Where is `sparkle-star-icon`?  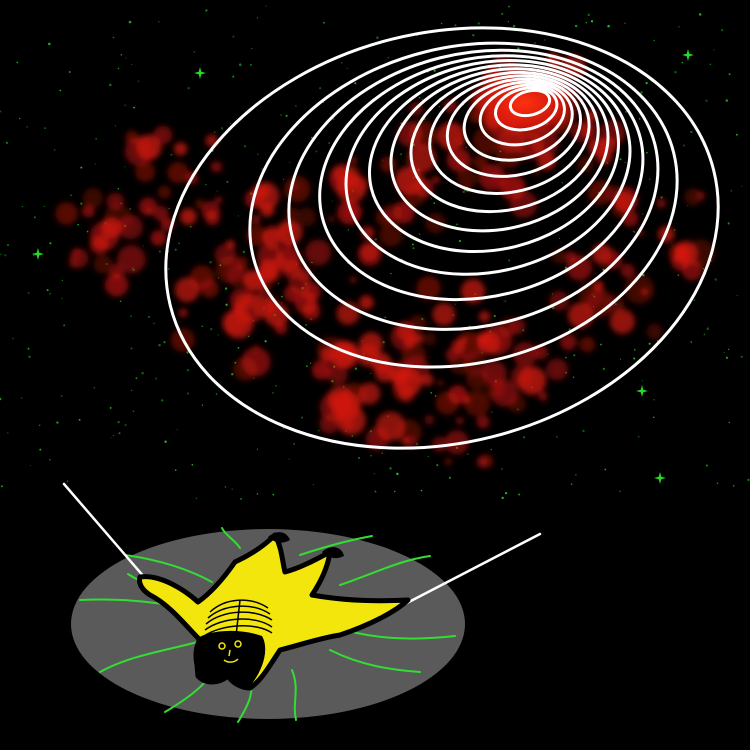
sparkle-star-icon is located at coordinates (642, 391).